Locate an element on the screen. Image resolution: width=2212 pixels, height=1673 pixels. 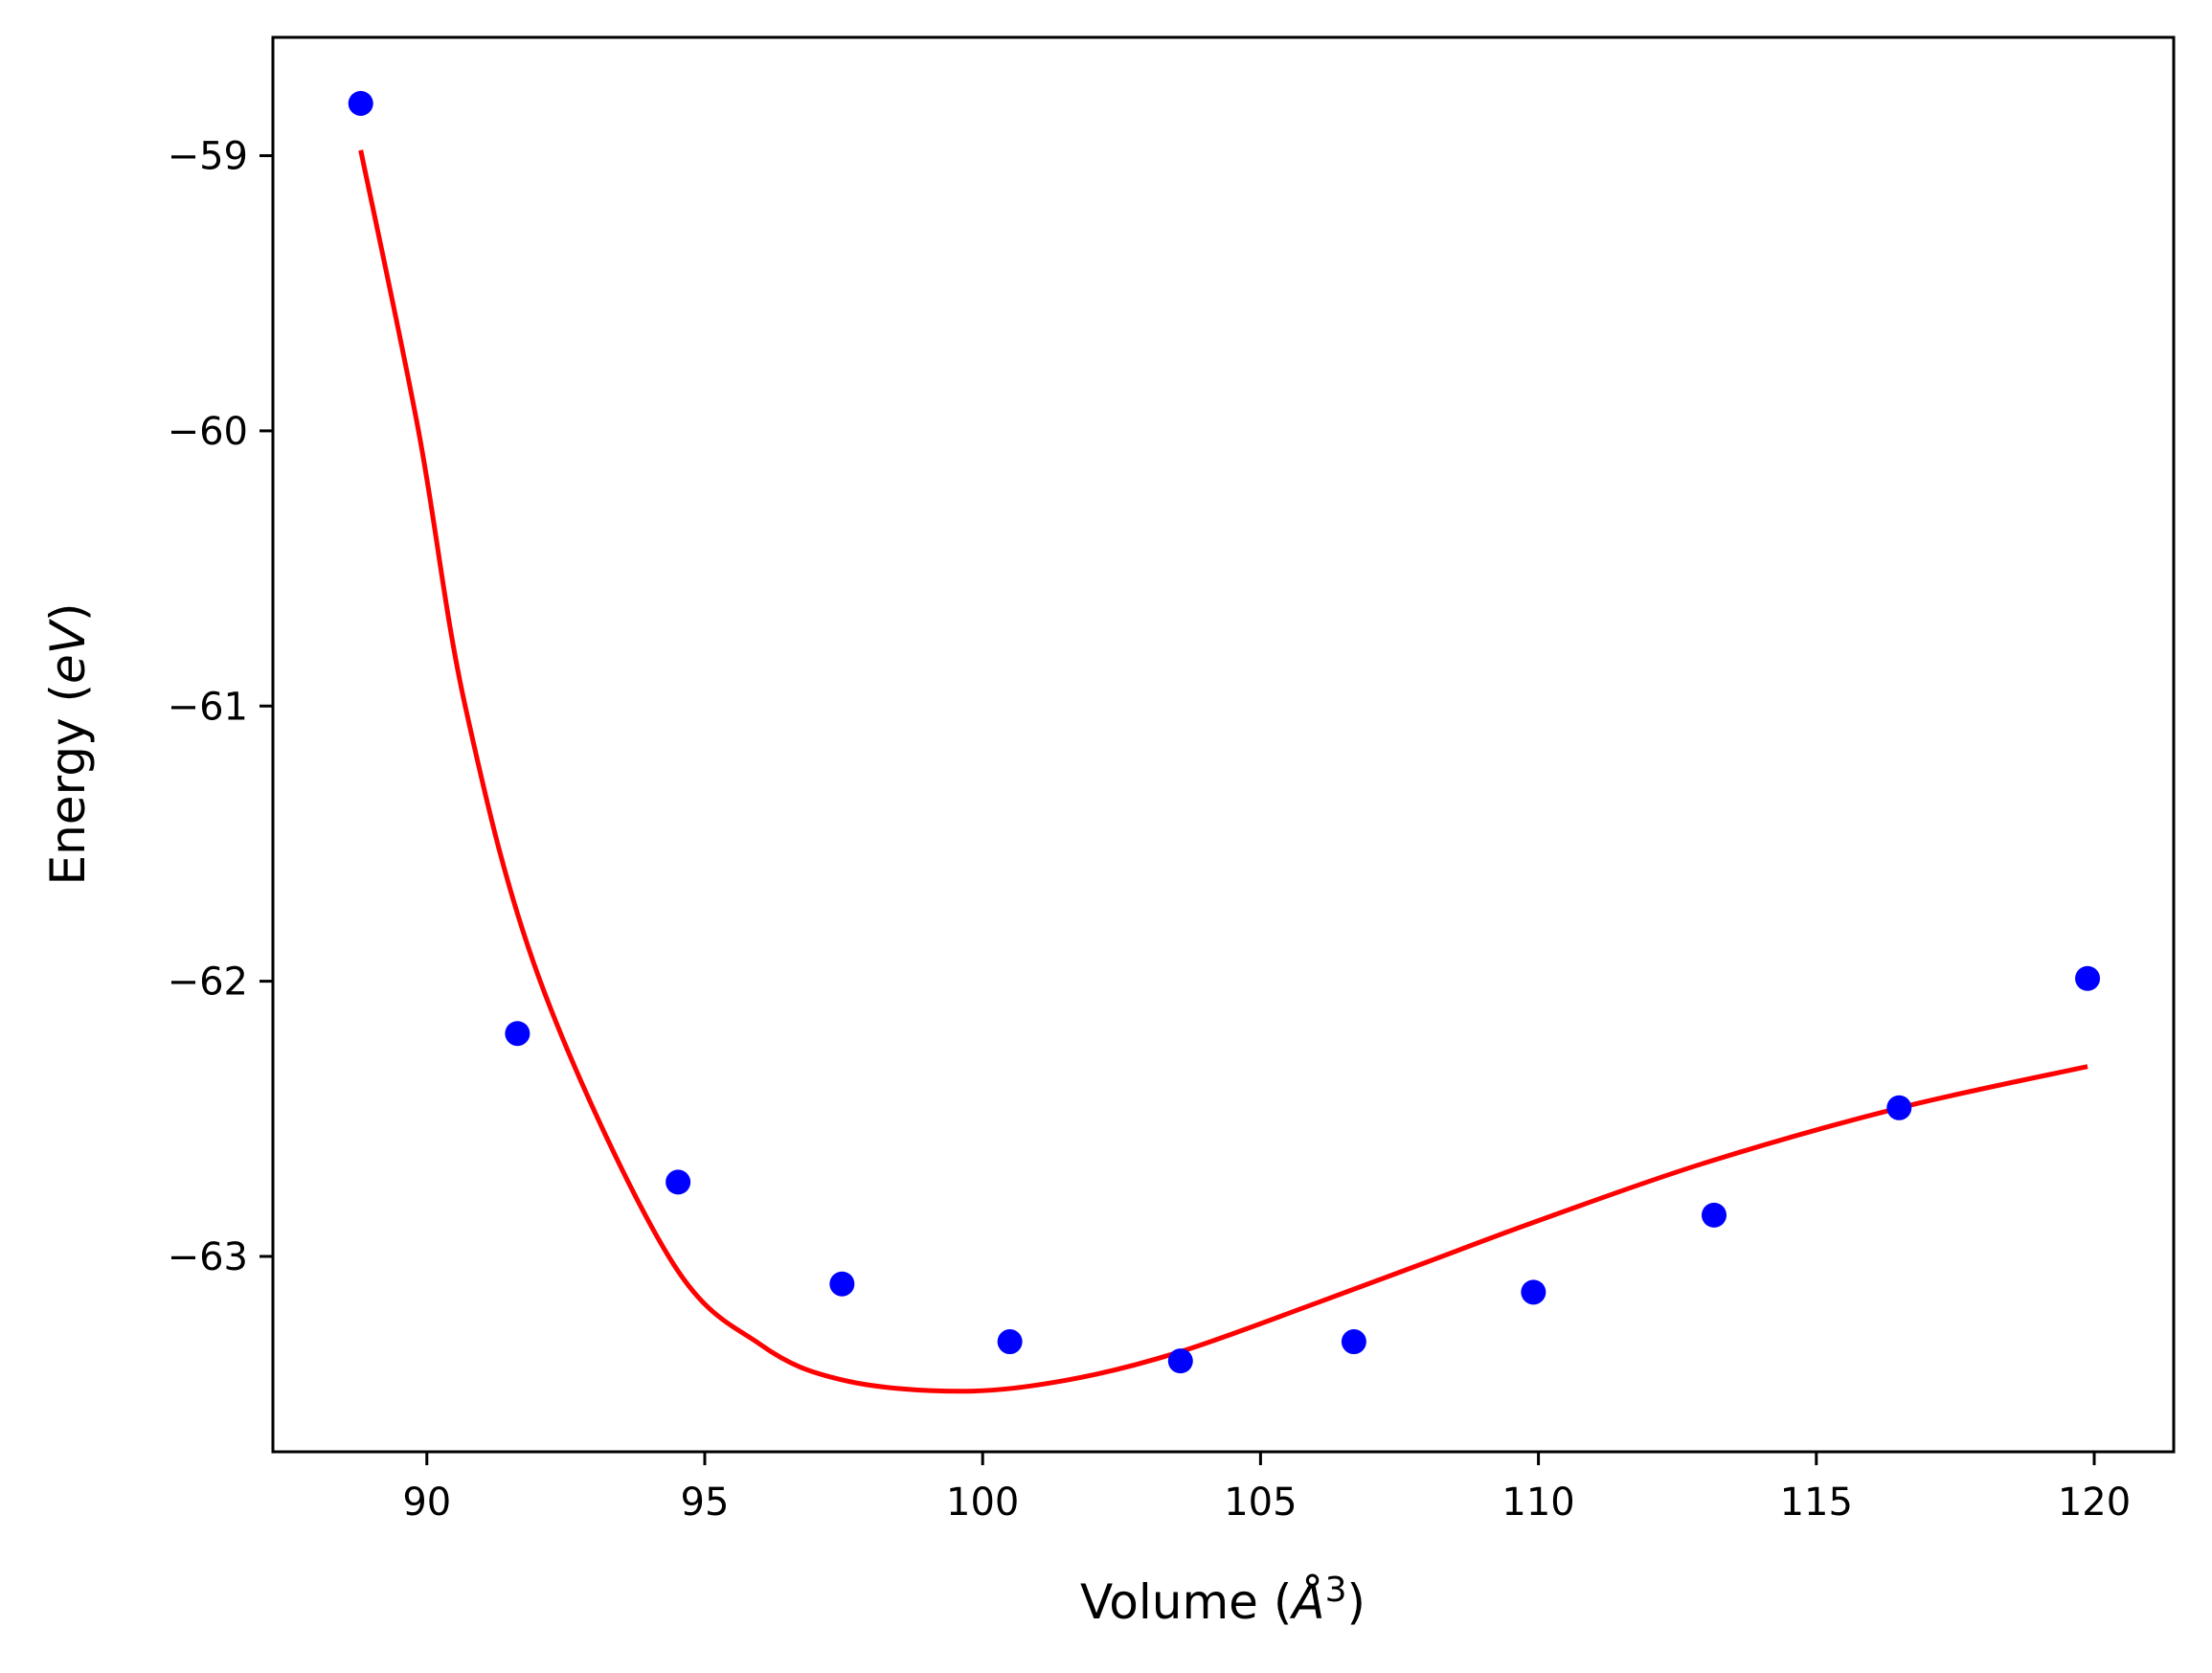
y-tick-label: −59 is located at coordinates (208, 157).